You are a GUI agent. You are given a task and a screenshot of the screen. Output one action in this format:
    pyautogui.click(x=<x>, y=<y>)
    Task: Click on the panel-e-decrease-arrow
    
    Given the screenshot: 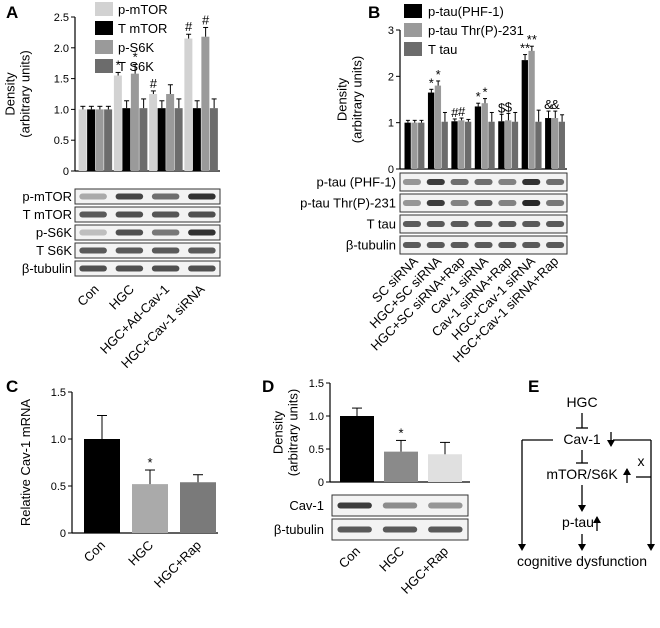 What is the action you would take?
    pyautogui.click(x=611, y=443)
    